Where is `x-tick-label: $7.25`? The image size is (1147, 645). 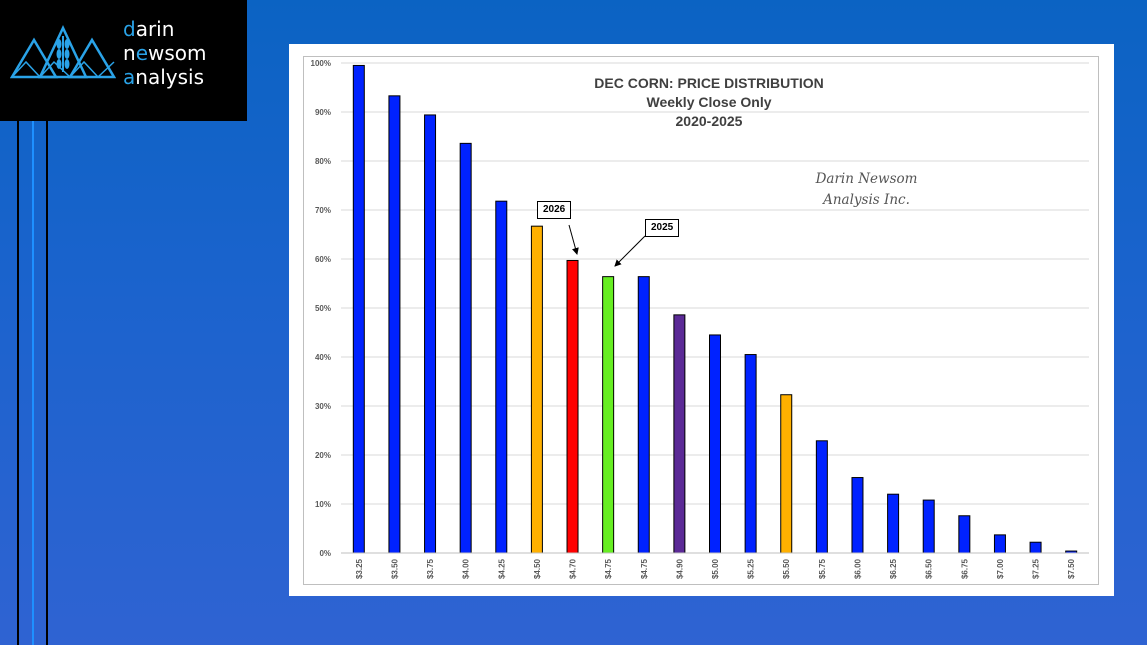 x-tick-label: $7.25 is located at coordinates (1036, 568).